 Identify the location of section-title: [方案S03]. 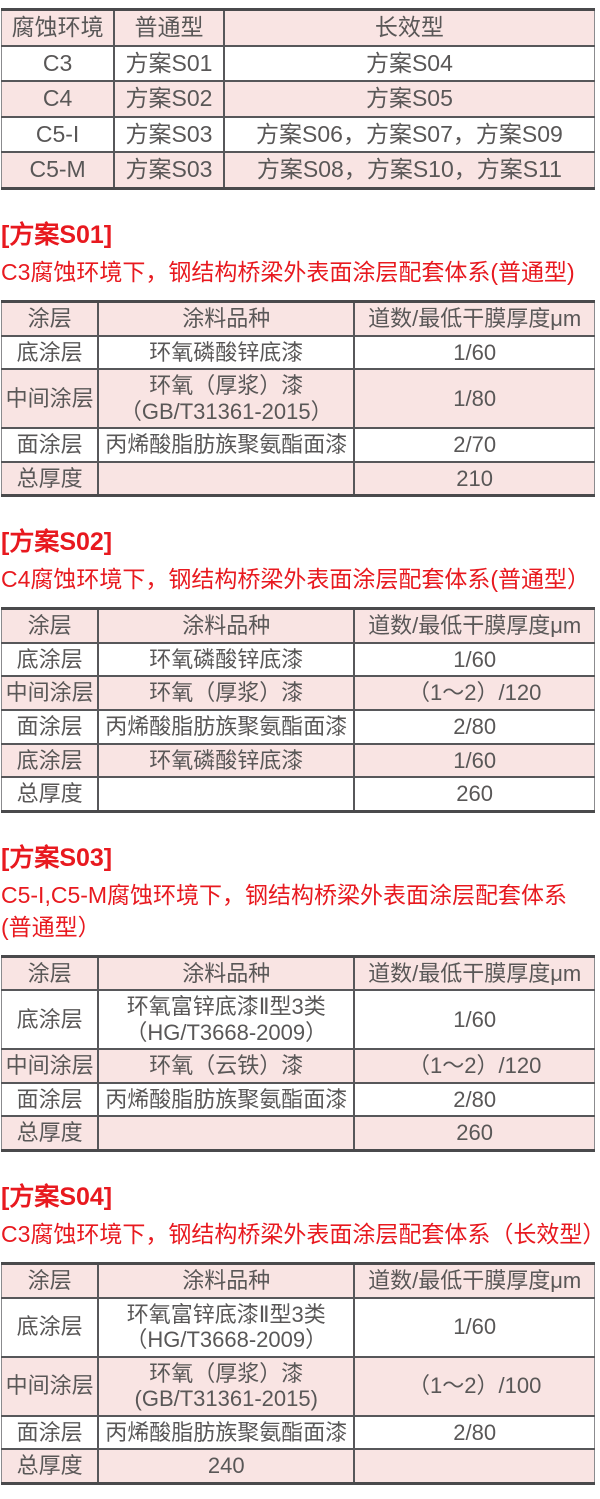
(57, 857).